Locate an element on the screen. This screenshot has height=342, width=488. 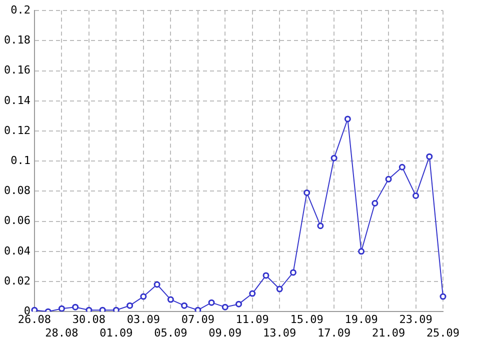
x-tick-label: 03.09 is located at coordinates (143, 319).